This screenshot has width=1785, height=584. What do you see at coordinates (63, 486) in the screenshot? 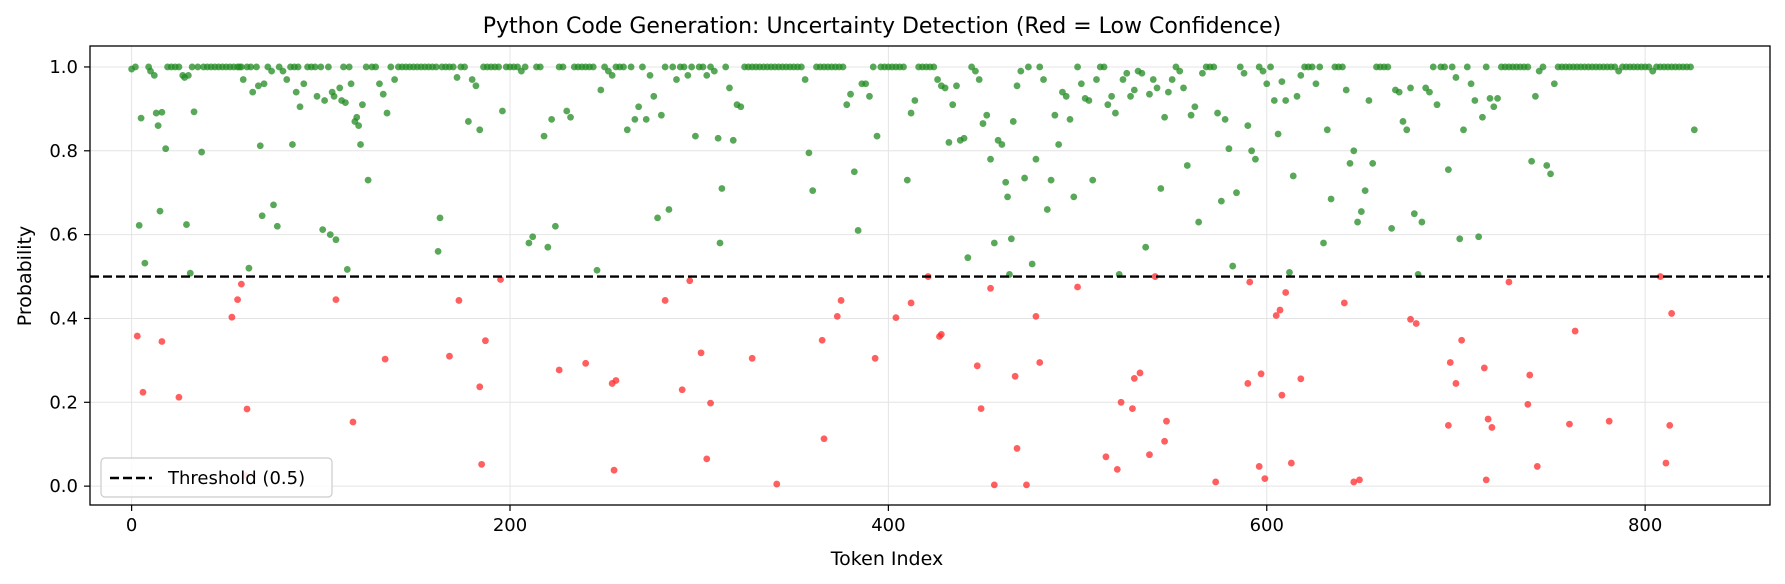
I see `y-tick-label: 0.0` at bounding box center [63, 486].